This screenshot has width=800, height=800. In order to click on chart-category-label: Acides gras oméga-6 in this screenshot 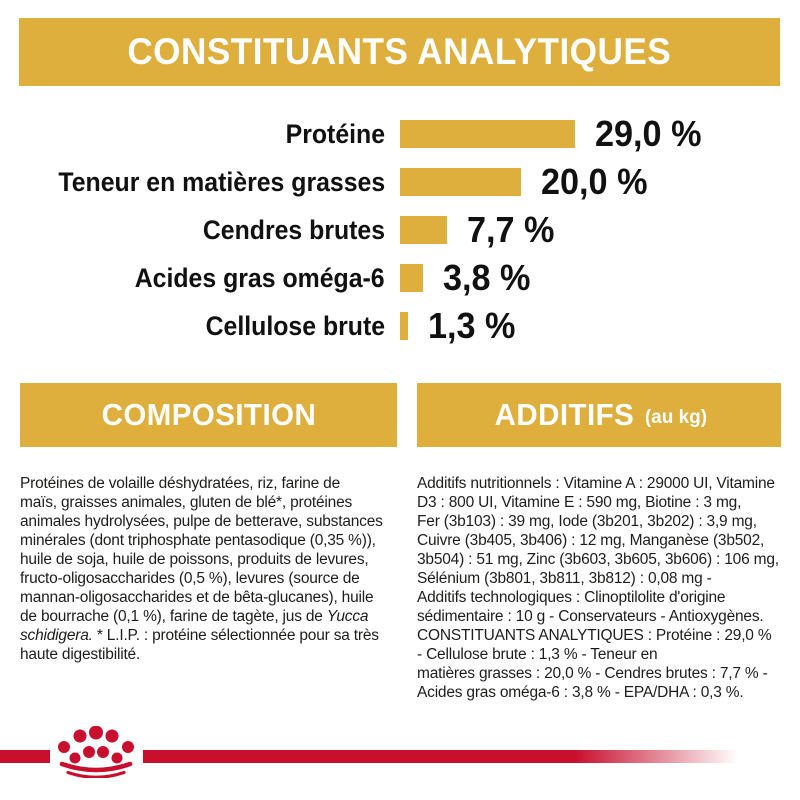, I will do `click(260, 277)`.